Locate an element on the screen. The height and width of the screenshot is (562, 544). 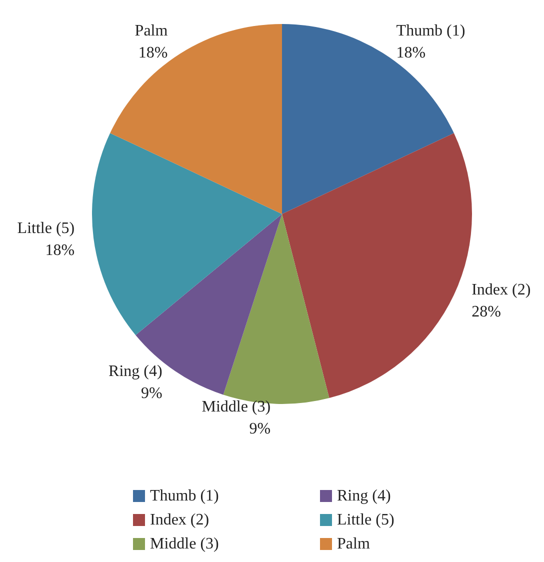
legend-label: Index (2) is located at coordinates (180, 520).